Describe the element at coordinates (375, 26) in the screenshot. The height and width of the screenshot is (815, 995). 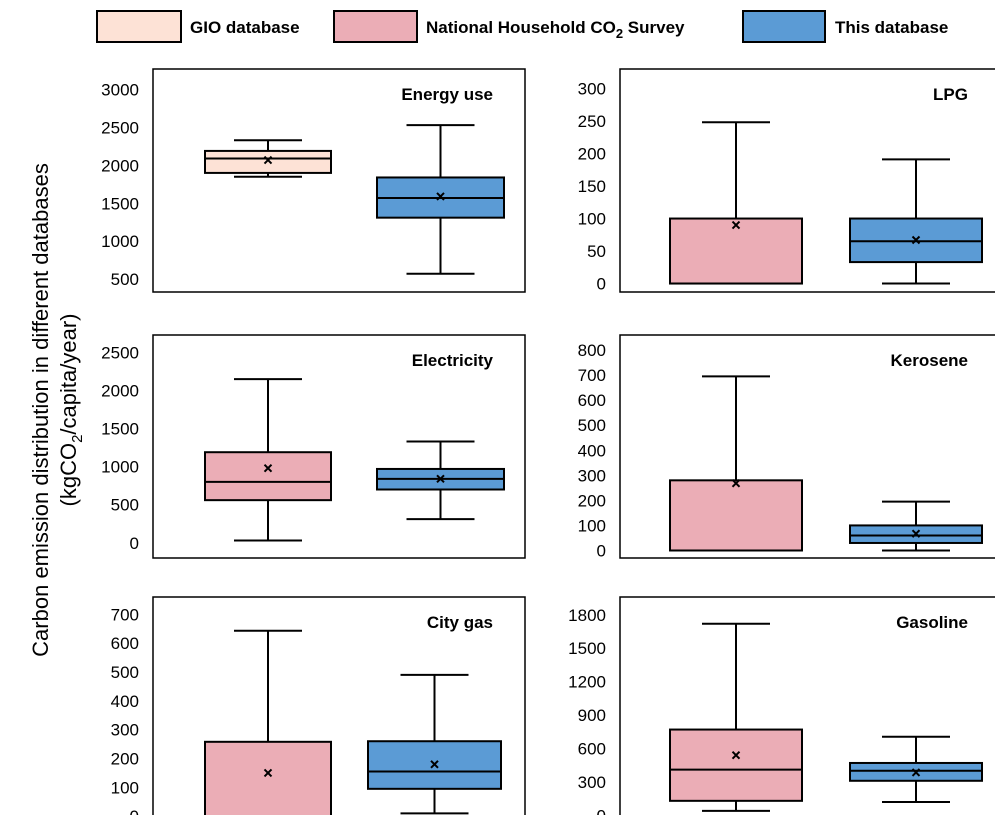
I see `legend-swatch-nhs` at that location.